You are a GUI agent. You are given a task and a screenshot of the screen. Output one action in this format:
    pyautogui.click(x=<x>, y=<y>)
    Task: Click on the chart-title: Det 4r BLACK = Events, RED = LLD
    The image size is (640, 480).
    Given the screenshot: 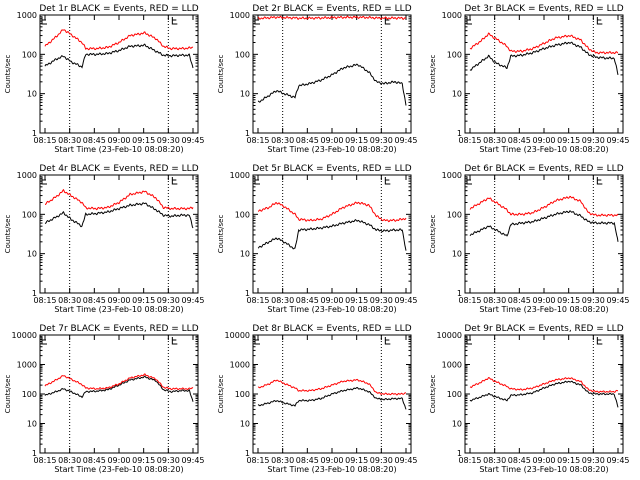 What is the action you would take?
    pyautogui.click(x=118, y=169)
    